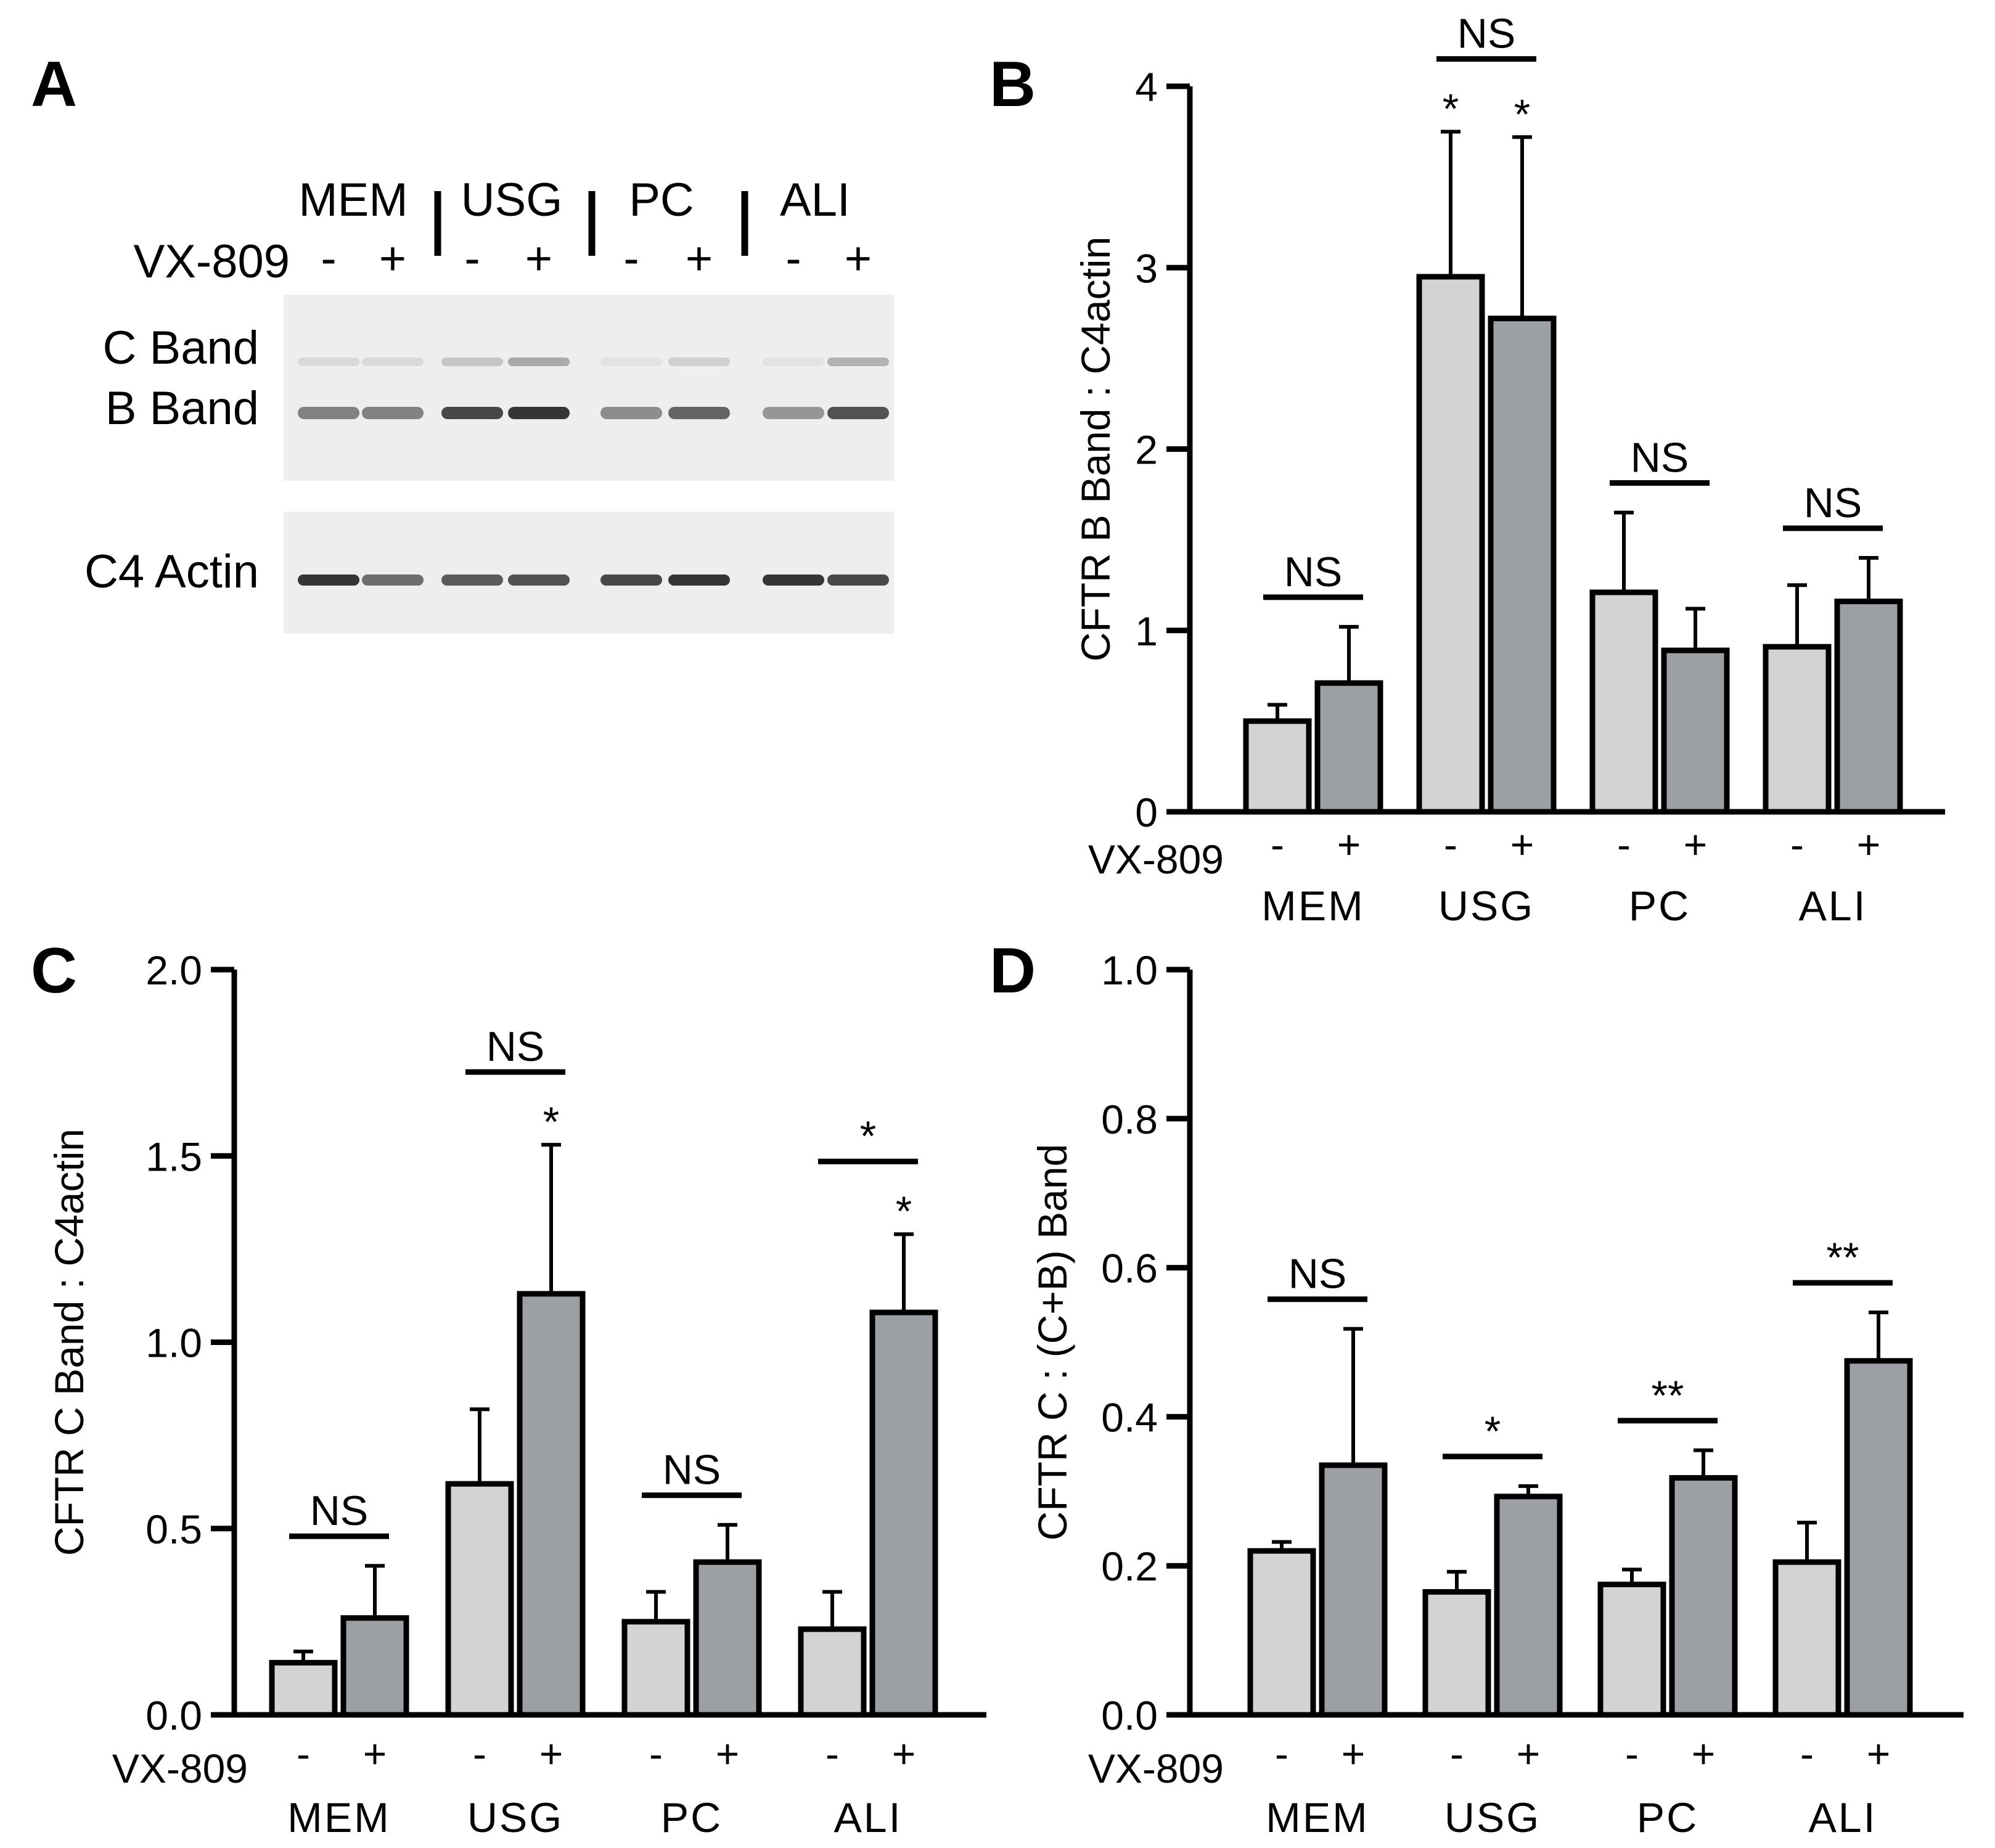 This screenshot has width=1995, height=1848. Describe the element at coordinates (353, 200) in the screenshot. I see `blot-group-label: MEM` at that location.